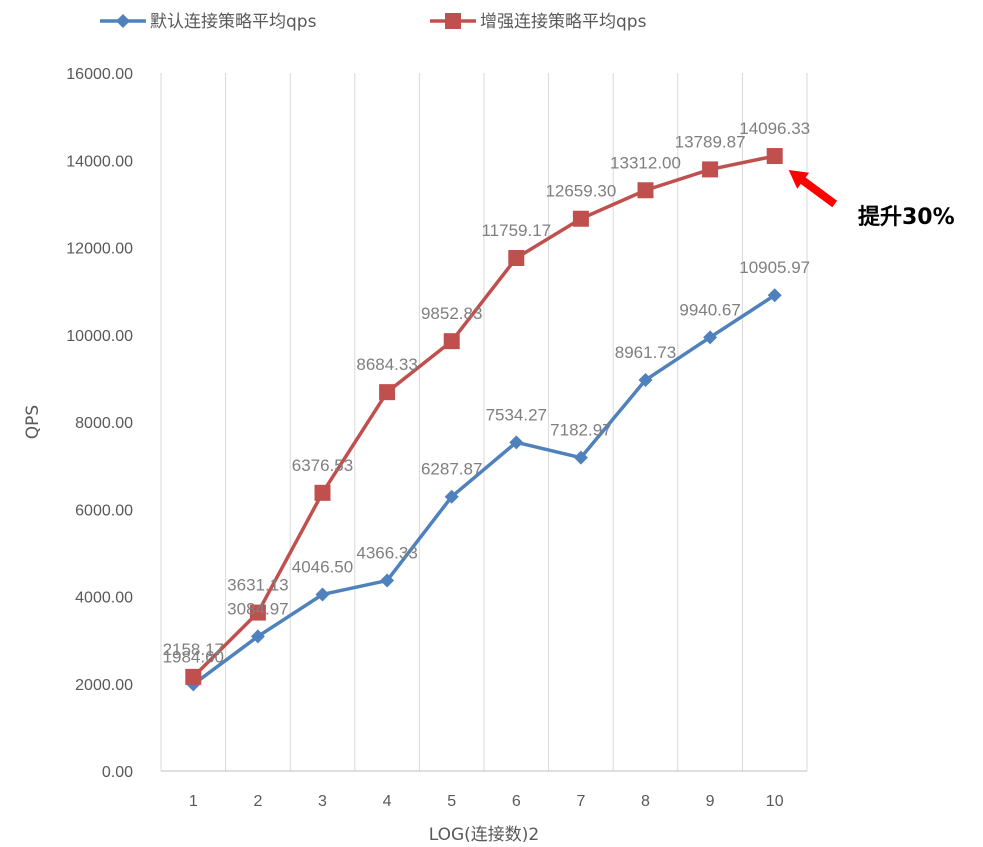 Image resolution: width=983 pixels, height=847 pixels. Describe the element at coordinates (322, 566) in the screenshot. I see `data-label: 4046.50` at that location.